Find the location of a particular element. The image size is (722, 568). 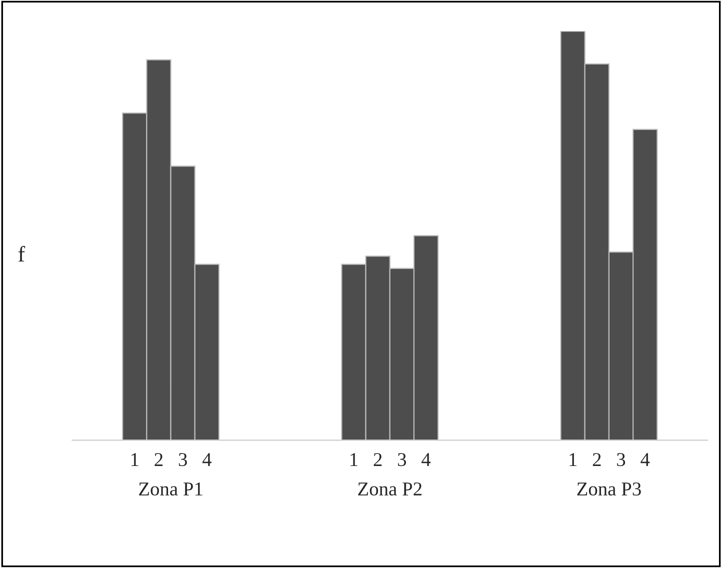

series-label: 2 is located at coordinates (158, 459).